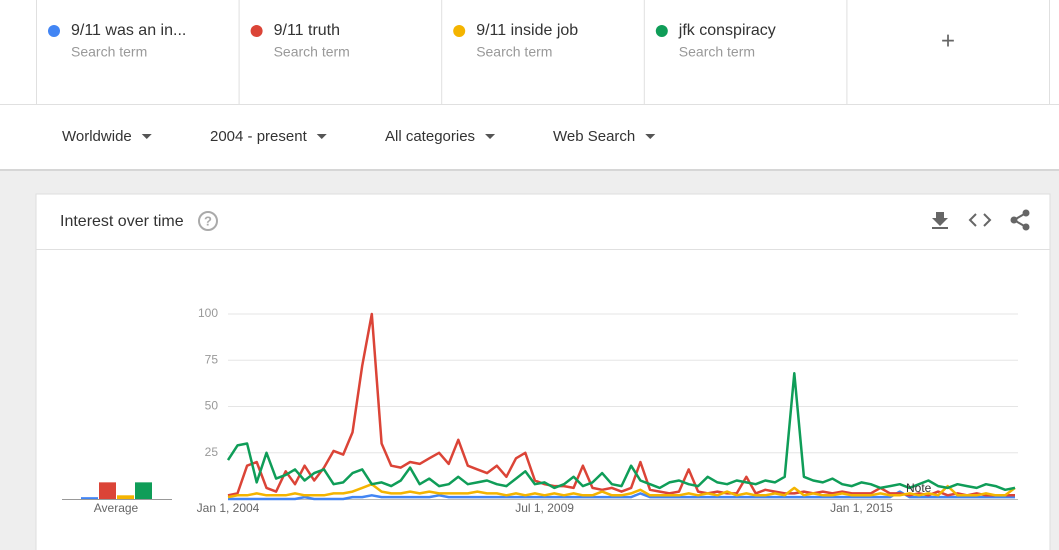  What do you see at coordinates (948, 40) in the screenshot?
I see `add-term-button: +` at bounding box center [948, 40].